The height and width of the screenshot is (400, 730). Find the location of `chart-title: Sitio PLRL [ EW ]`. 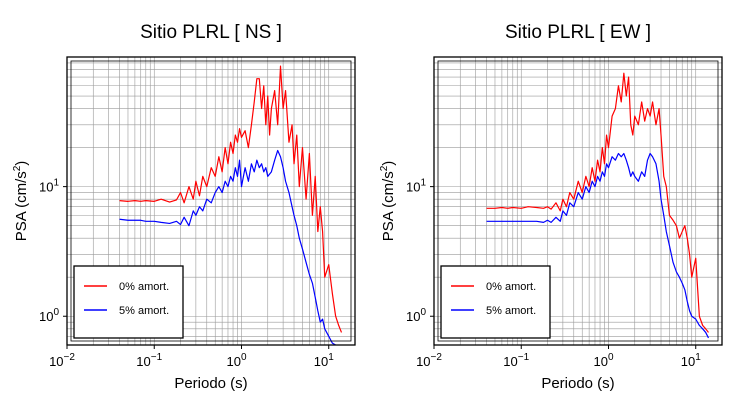

chart-title: Sitio PLRL [ EW ] is located at coordinates (578, 32).